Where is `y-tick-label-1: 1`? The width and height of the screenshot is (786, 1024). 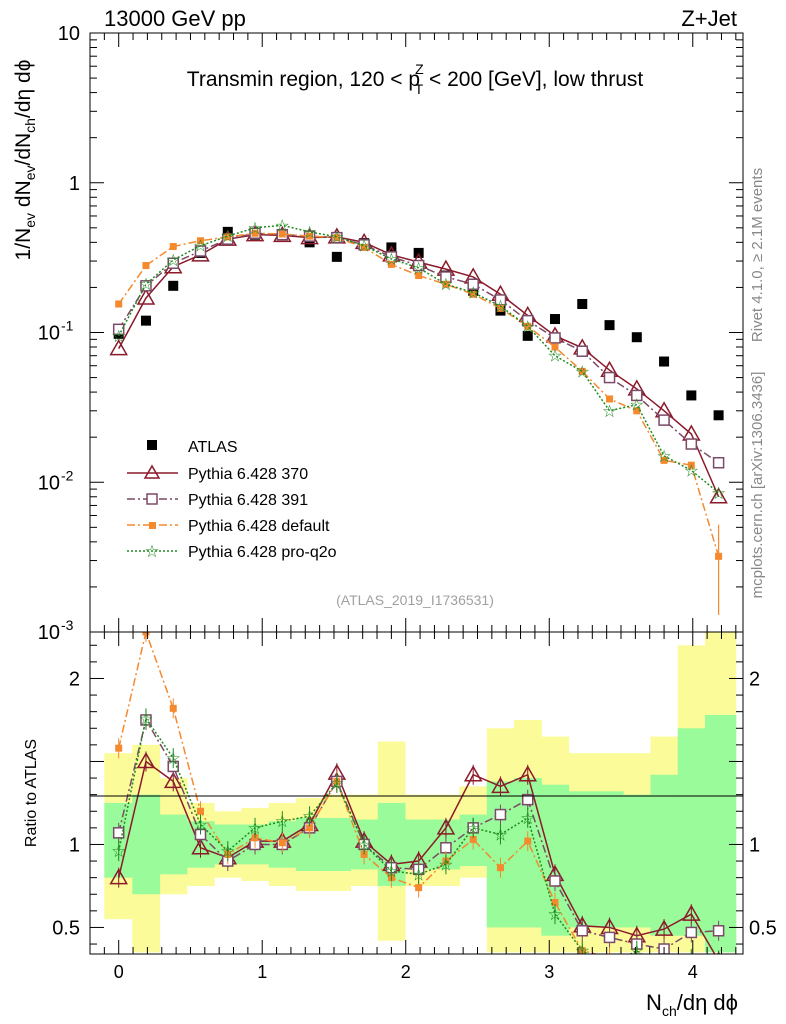
y-tick-label-1: 1 is located at coordinates (74, 184).